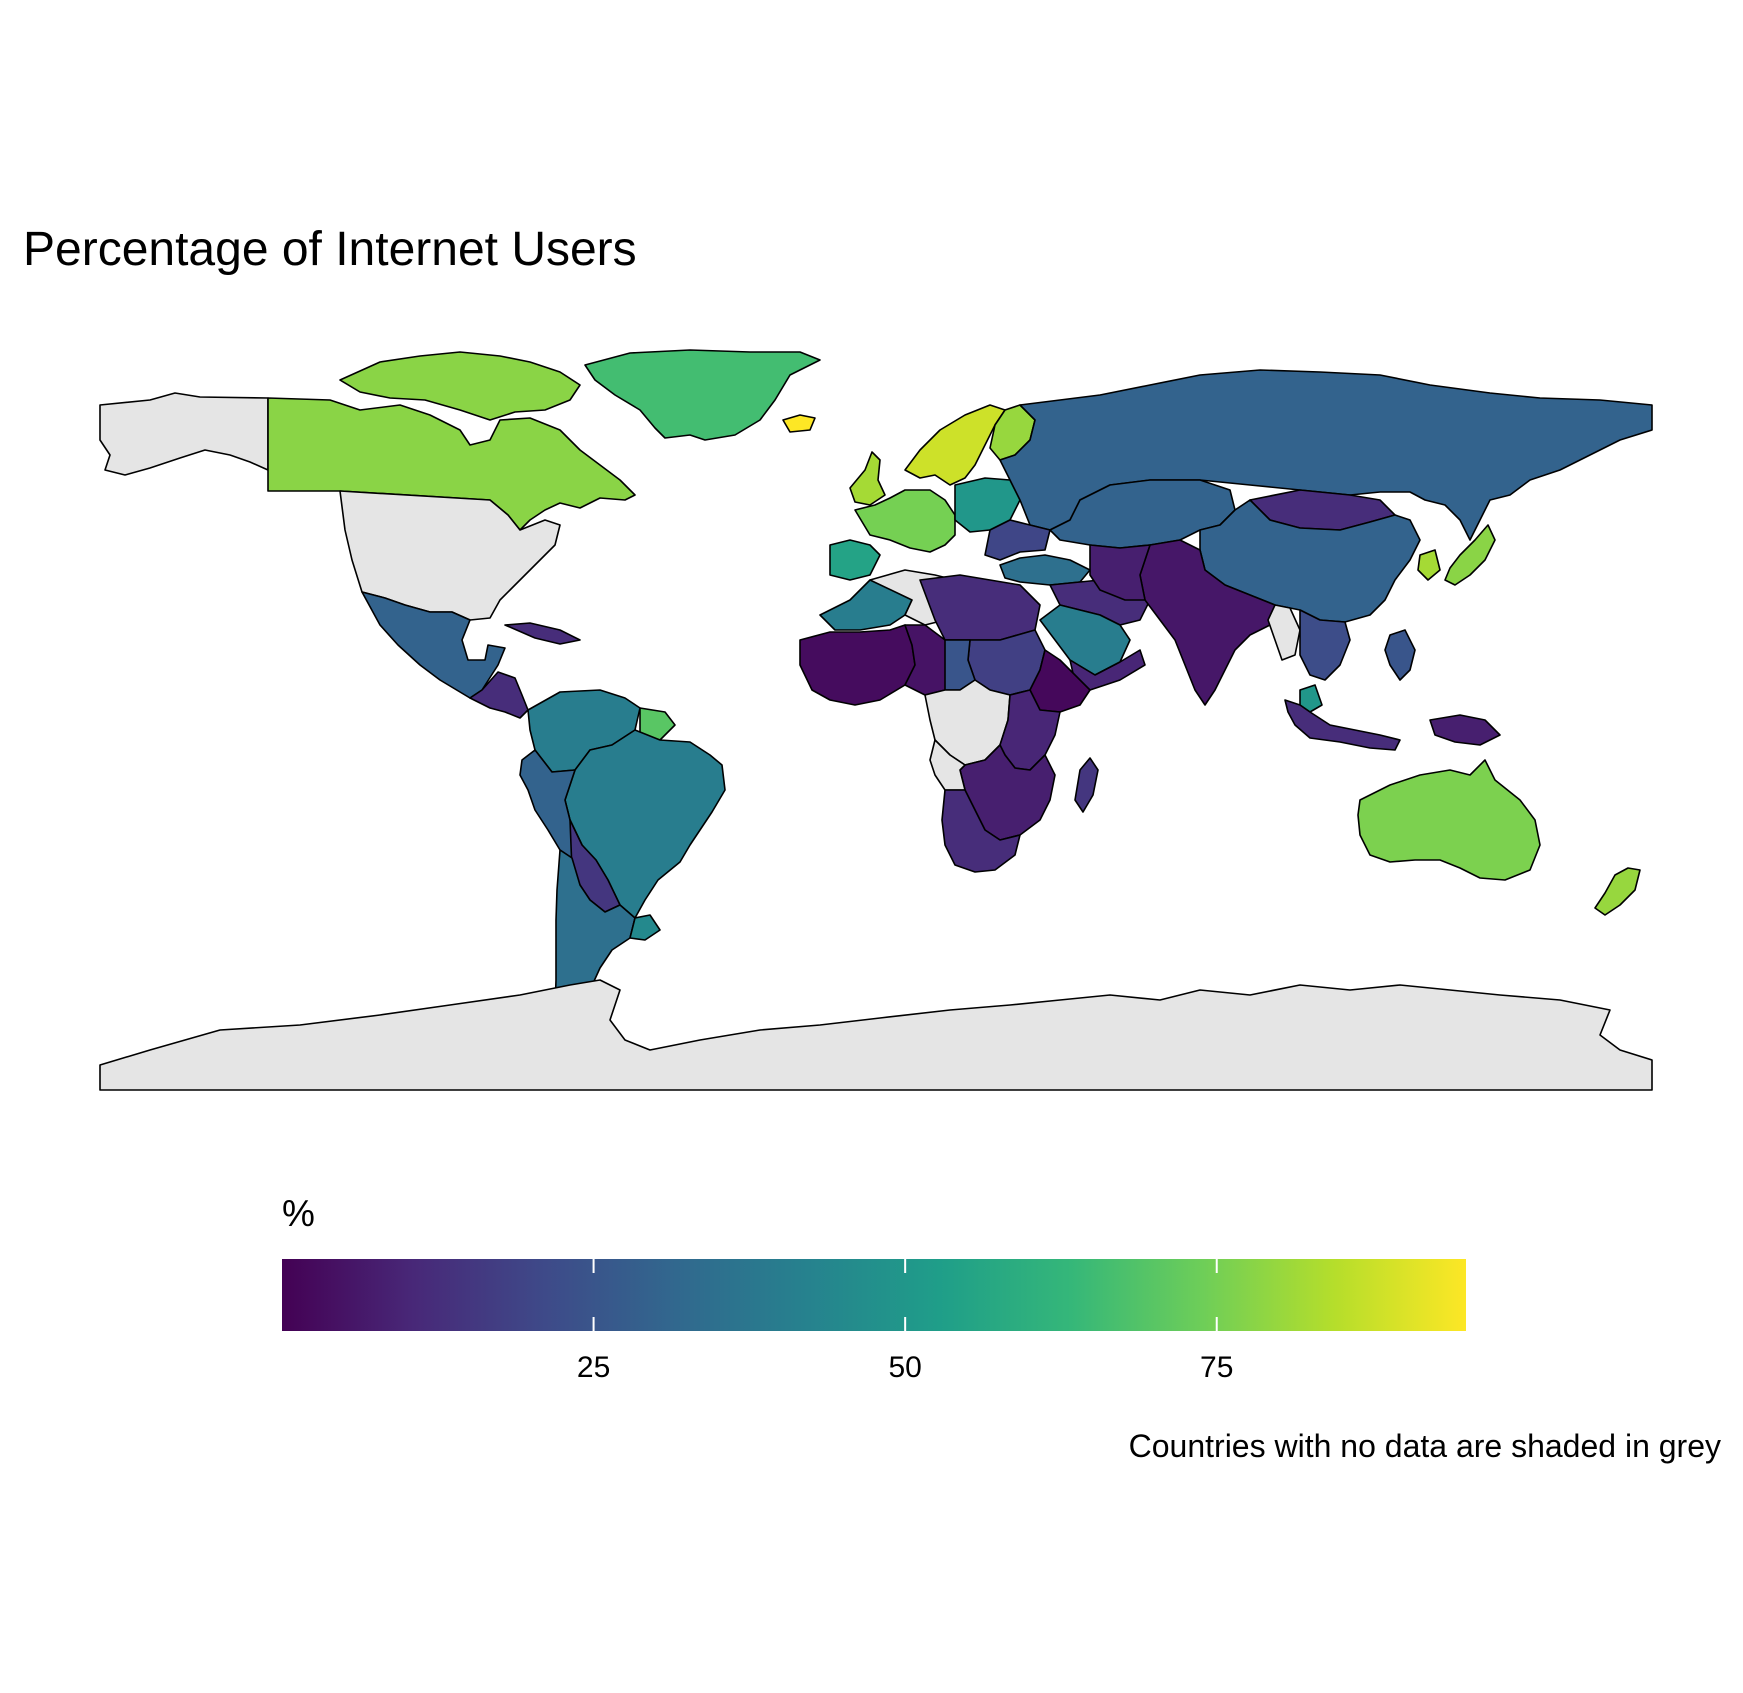  I want to click on legend-tick-label: 25, so click(593, 1367).